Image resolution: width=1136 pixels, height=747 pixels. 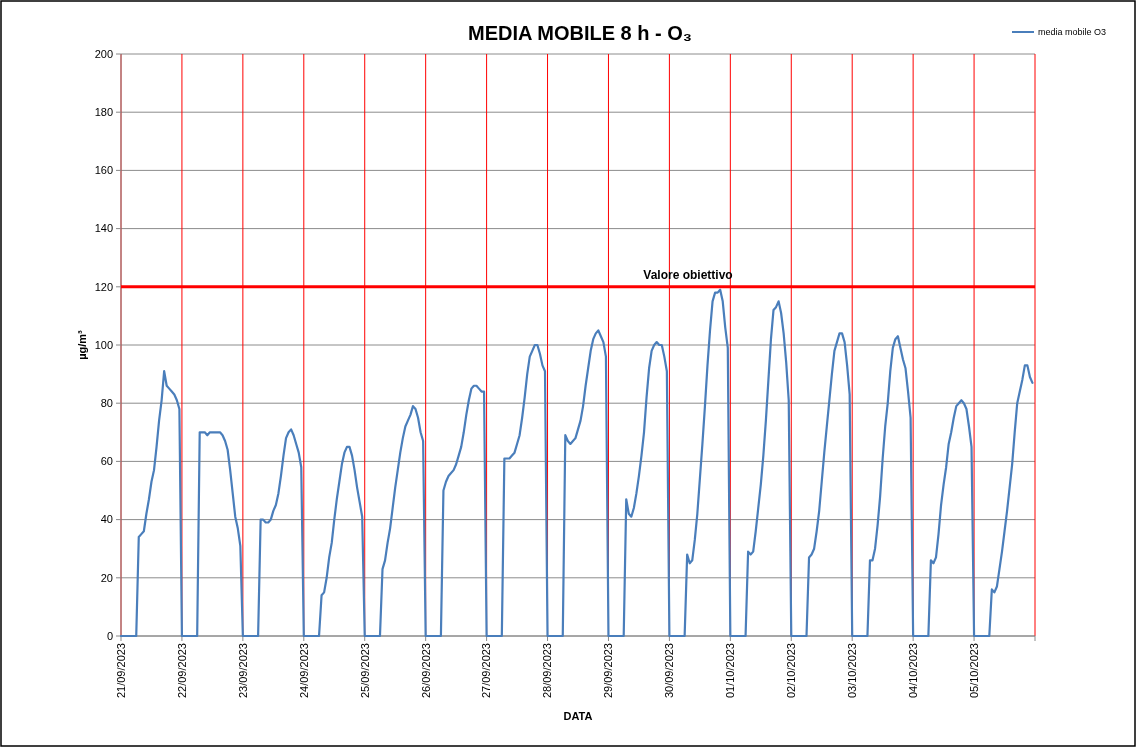 What do you see at coordinates (82, 344) in the screenshot?
I see `y-axis-title: µg/m³` at bounding box center [82, 344].